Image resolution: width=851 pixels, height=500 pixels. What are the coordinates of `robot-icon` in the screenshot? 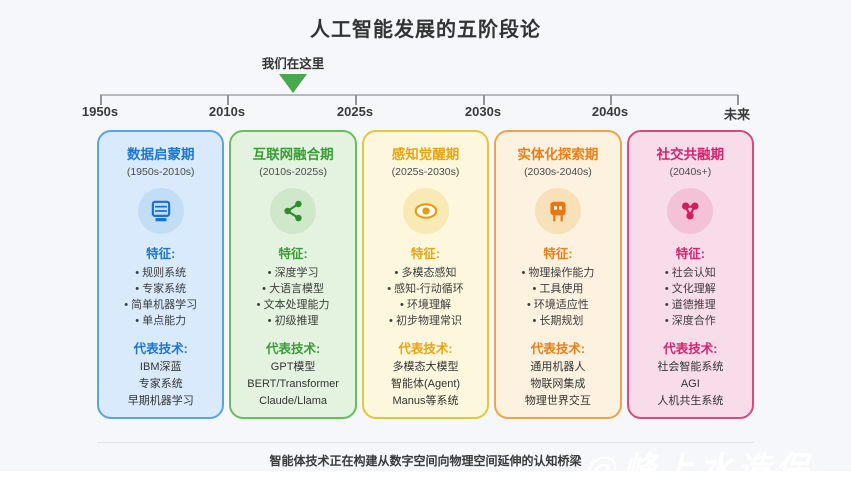 It's located at (557, 211).